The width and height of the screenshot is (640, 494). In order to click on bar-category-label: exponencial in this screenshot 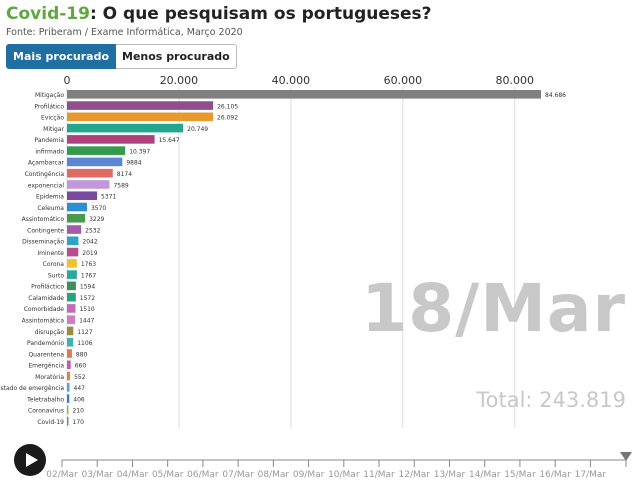, I will do `click(46, 185)`.